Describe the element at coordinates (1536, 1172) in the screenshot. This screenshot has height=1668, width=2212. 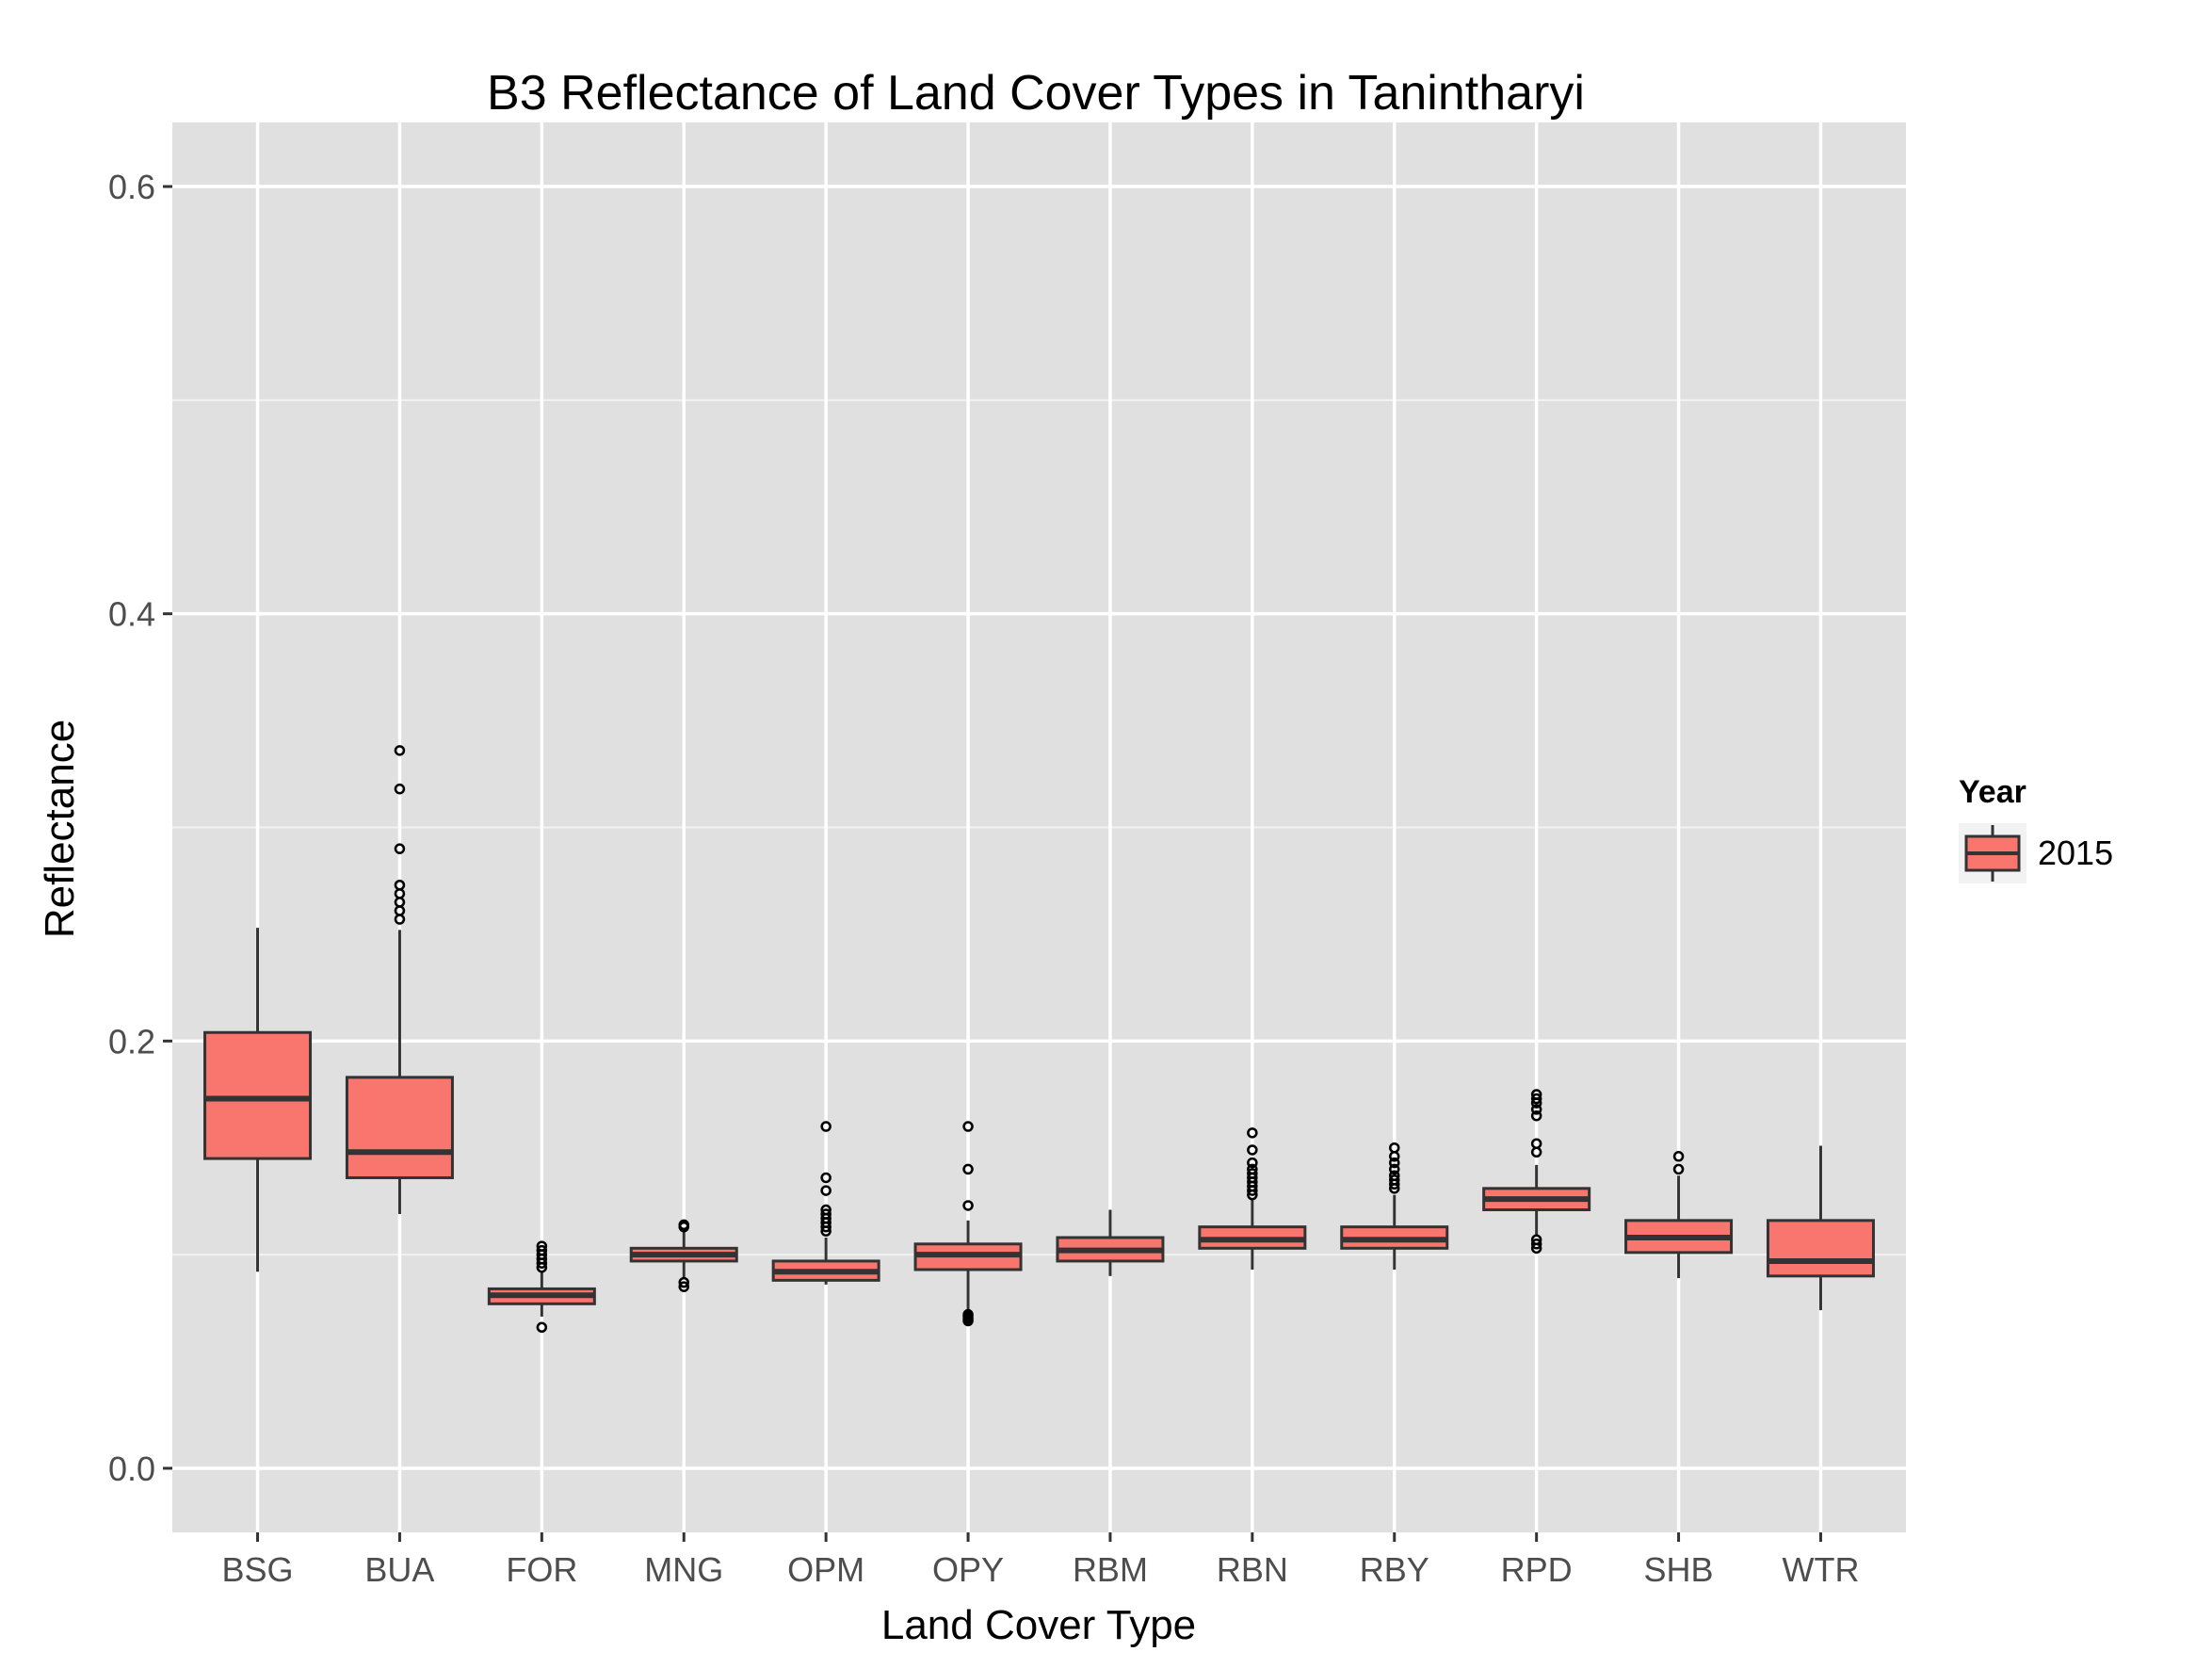
I see `box-rpd` at that location.